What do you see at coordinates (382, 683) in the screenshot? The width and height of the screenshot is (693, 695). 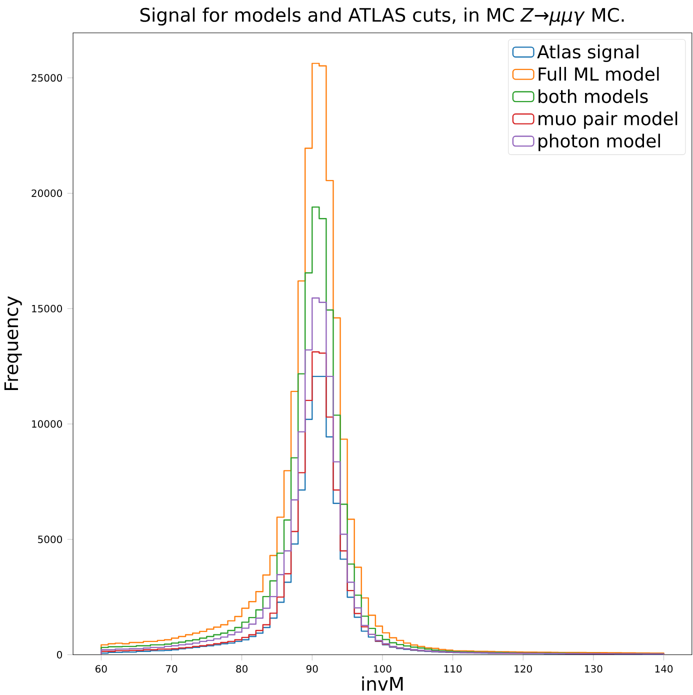 I see `x-axis-title: invM` at bounding box center [382, 683].